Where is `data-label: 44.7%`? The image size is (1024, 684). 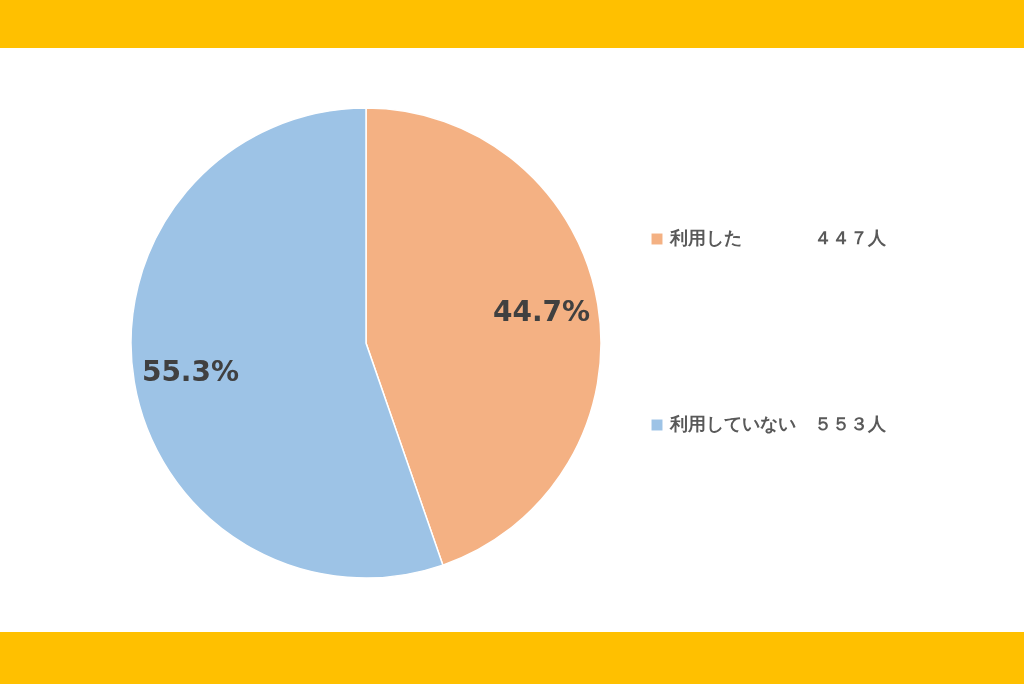 data-label: 44.7% is located at coordinates (541, 312).